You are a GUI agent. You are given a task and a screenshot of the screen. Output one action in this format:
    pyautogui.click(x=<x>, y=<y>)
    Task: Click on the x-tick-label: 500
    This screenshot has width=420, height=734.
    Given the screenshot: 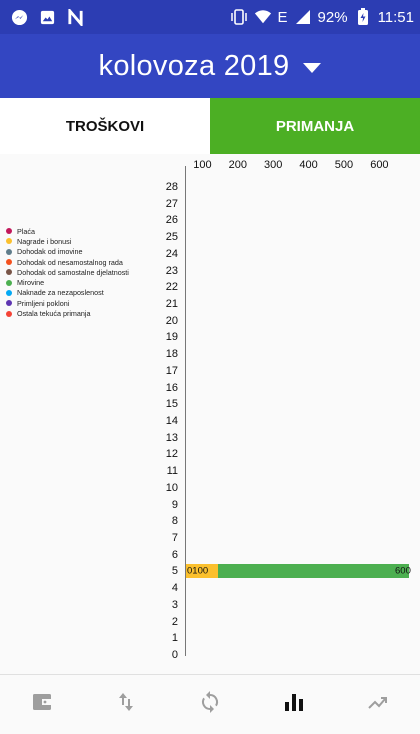 What is the action you would take?
    pyautogui.click(x=344, y=165)
    